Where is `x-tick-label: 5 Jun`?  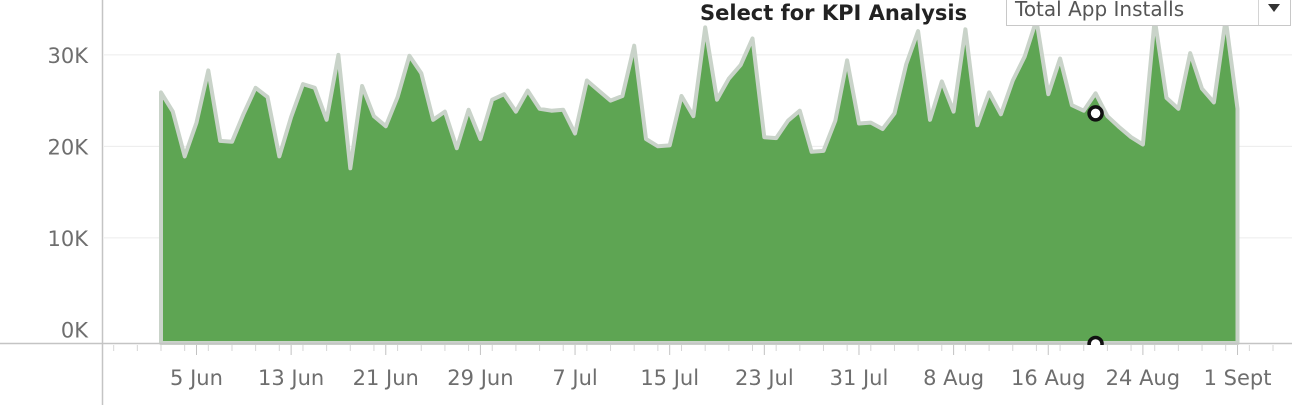
x-tick-label: 5 Jun is located at coordinates (196, 378).